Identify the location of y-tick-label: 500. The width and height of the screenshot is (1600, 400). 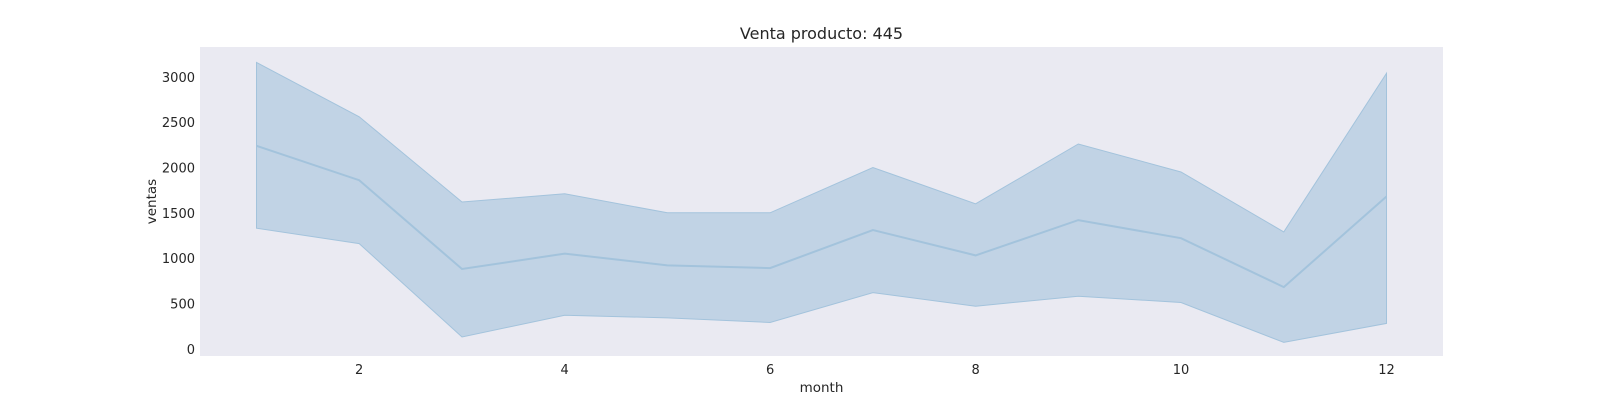
(182, 304).